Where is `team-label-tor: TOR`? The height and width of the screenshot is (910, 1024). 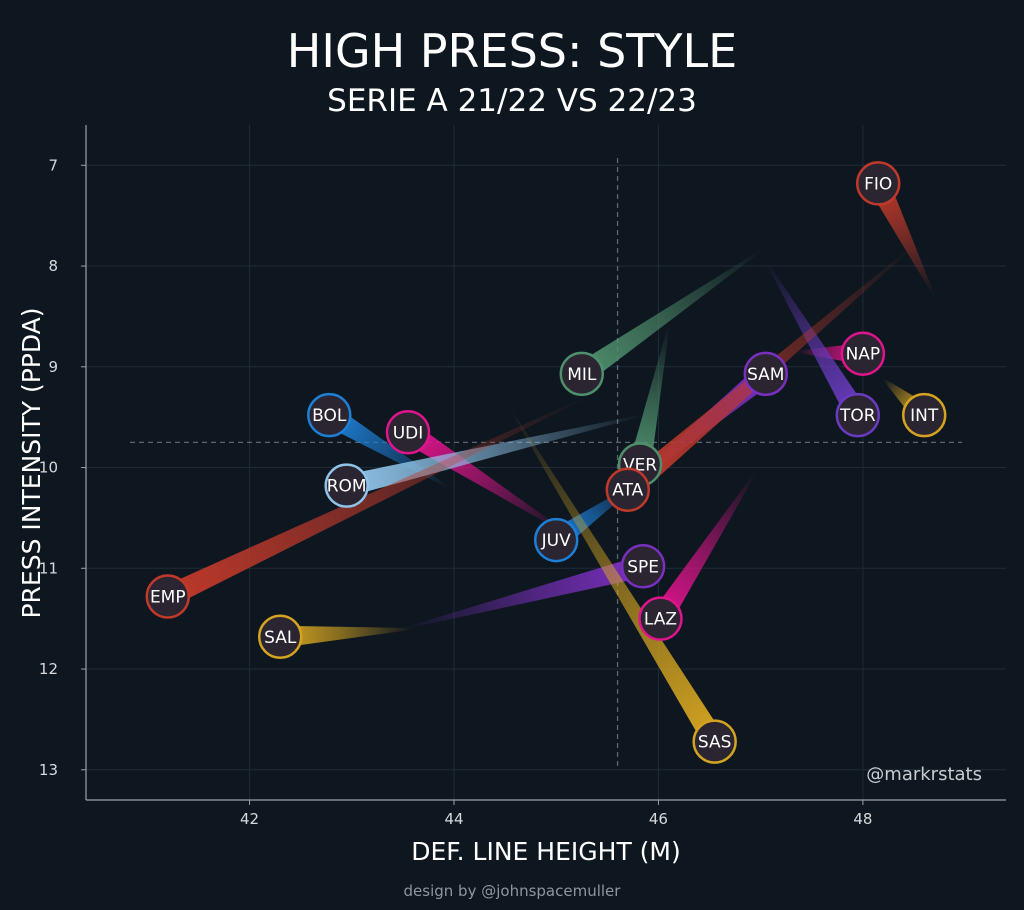 team-label-tor: TOR is located at coordinates (857, 416).